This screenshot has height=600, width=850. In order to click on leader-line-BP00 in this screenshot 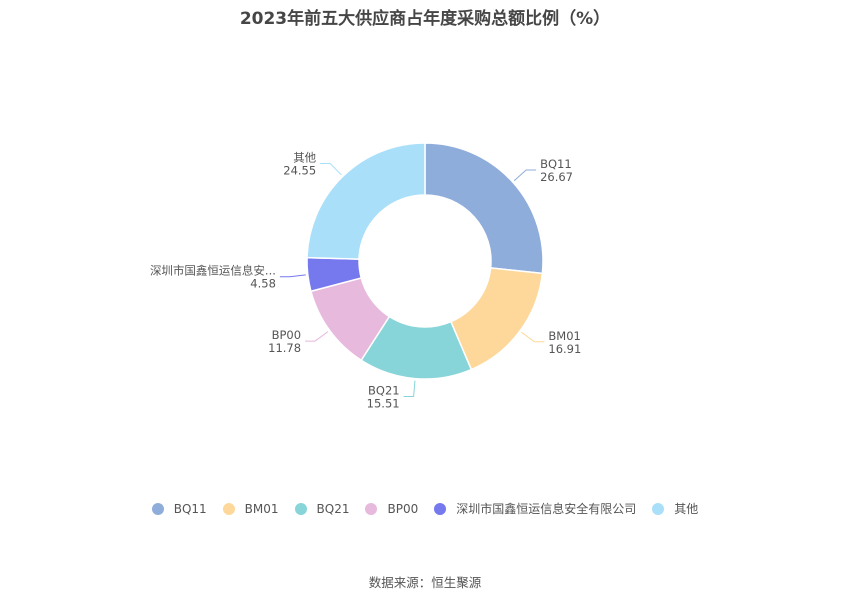, I will do `click(317, 336)`.